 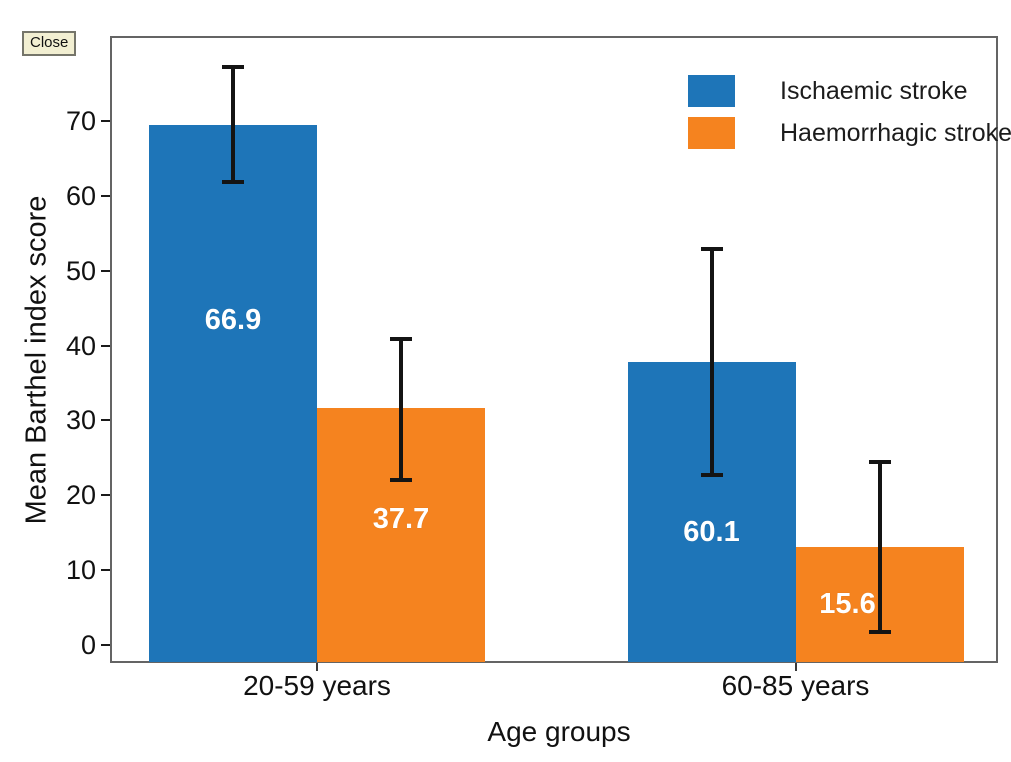 What do you see at coordinates (88, 645) in the screenshot?
I see `y-tick-label: 0` at bounding box center [88, 645].